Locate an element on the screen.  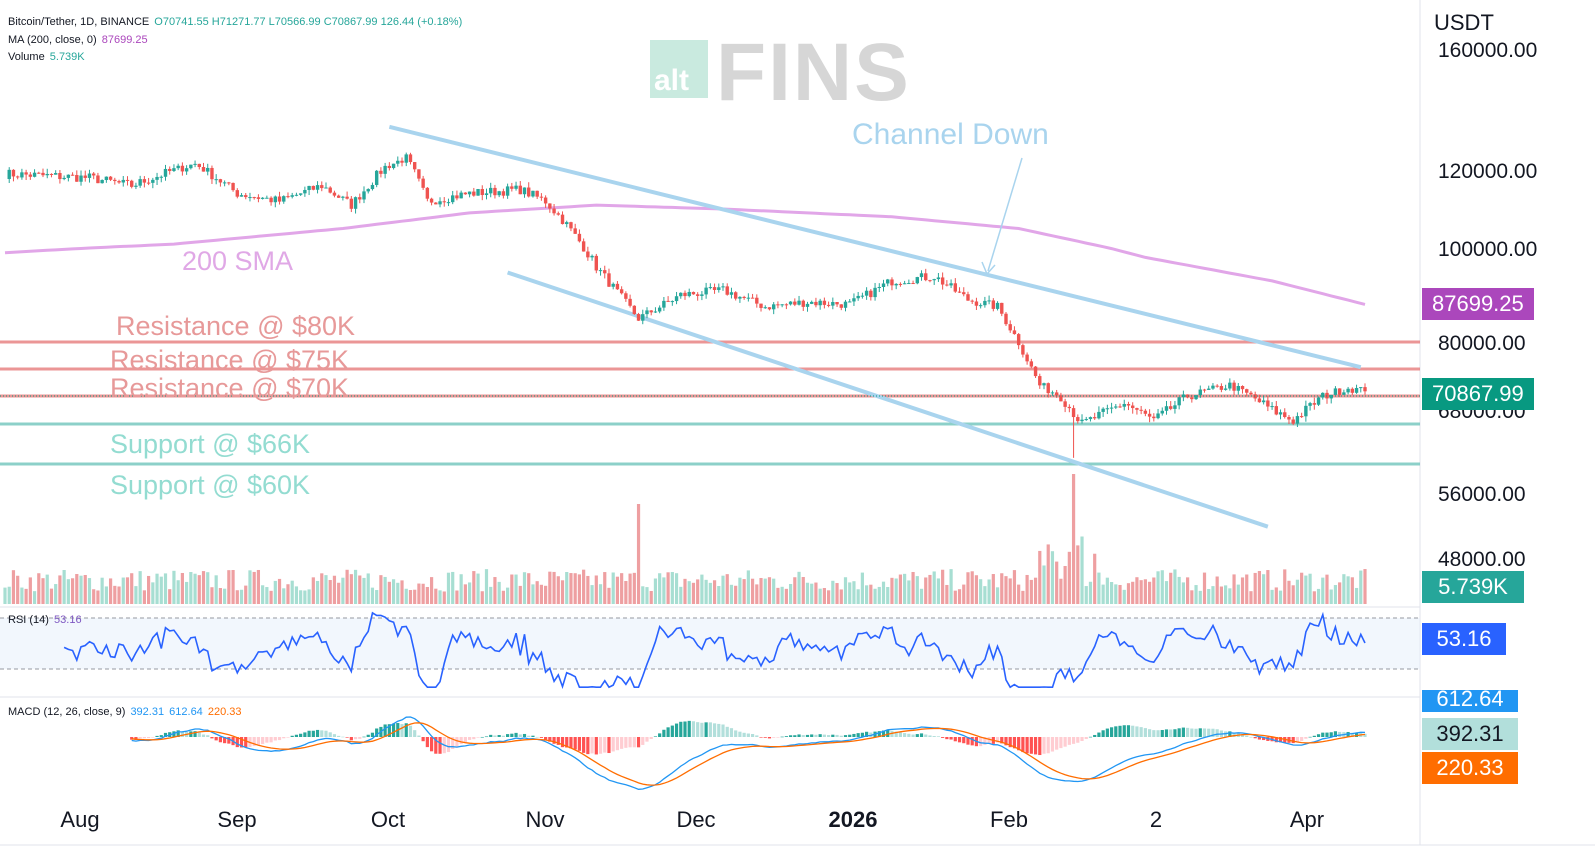
sma-200-line is located at coordinates (685, 254).